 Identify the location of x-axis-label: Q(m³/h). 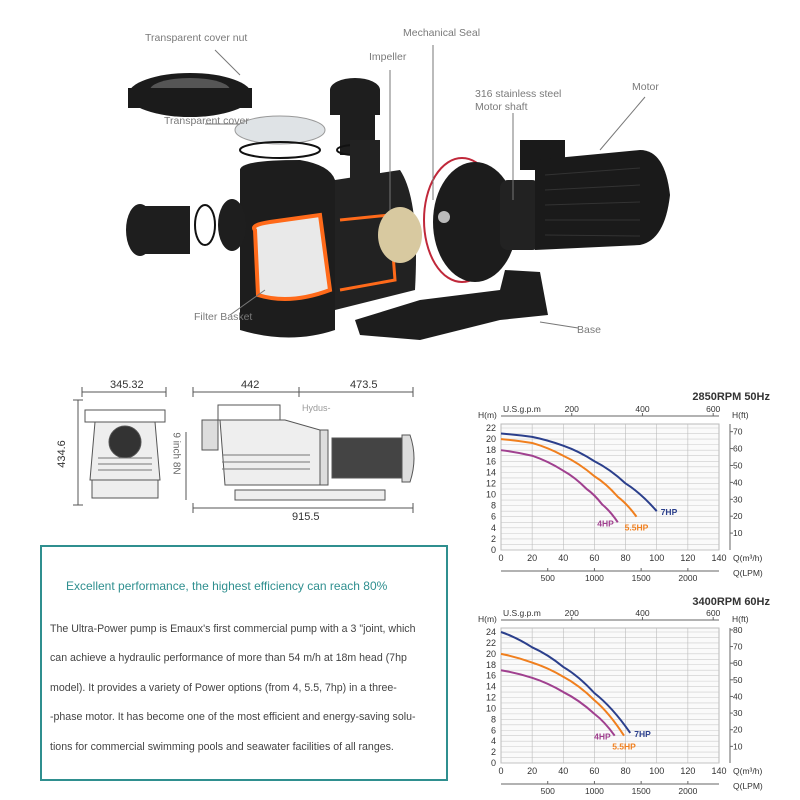
(747, 558).